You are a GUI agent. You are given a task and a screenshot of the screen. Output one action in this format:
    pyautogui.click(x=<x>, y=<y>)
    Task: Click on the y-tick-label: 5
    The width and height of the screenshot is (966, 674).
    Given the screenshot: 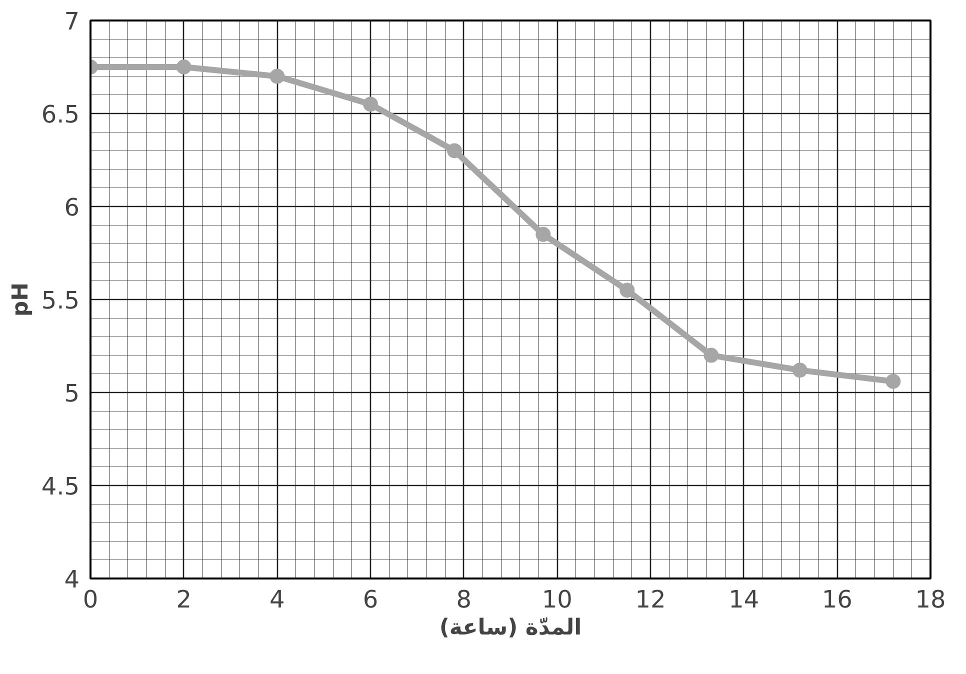 What is the action you would take?
    pyautogui.click(x=72, y=394)
    